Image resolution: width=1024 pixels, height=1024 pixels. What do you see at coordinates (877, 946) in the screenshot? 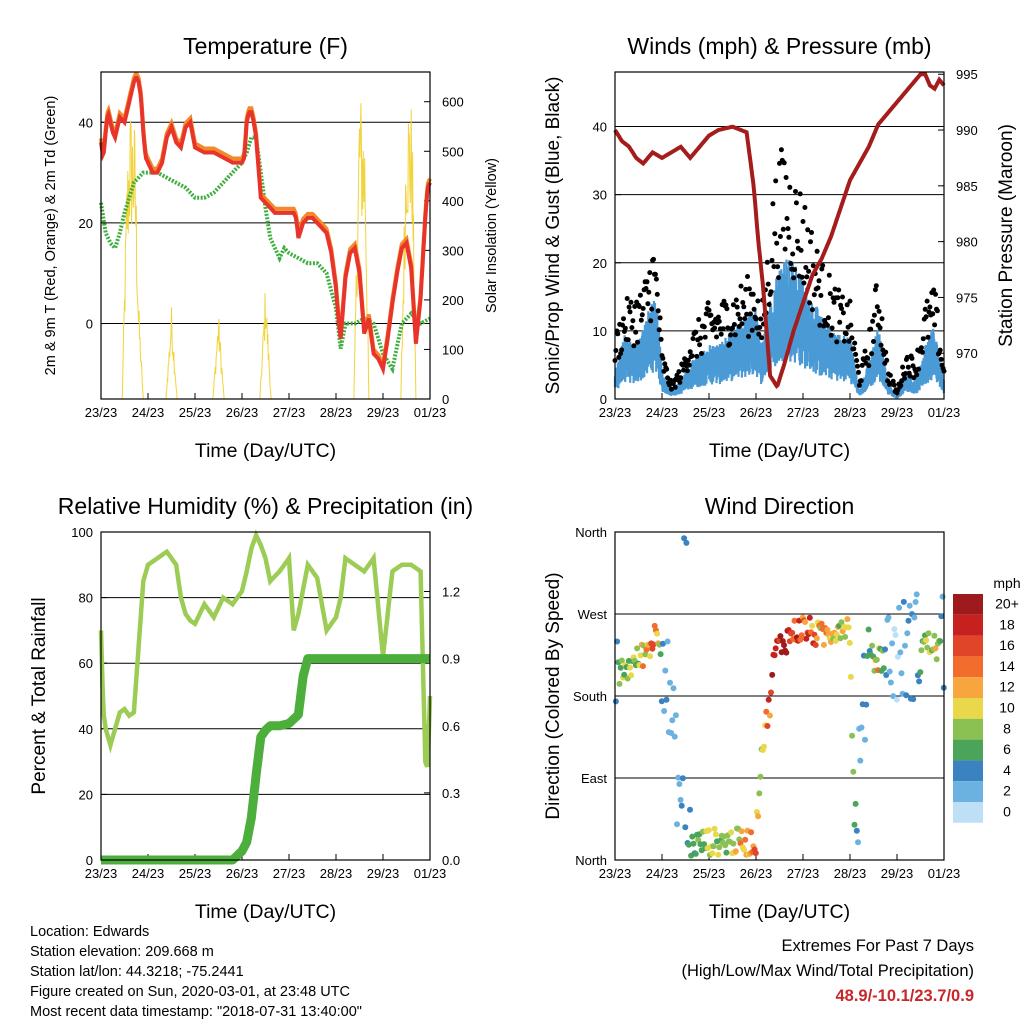
I see `extremes-title: Extremes For Past 7 Days` at bounding box center [877, 946].